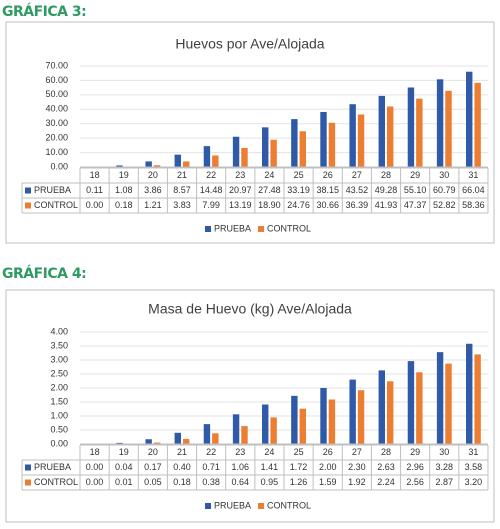 This screenshot has width=500, height=529. What do you see at coordinates (473, 452) in the screenshot?
I see `x-tick-label: 31` at bounding box center [473, 452].